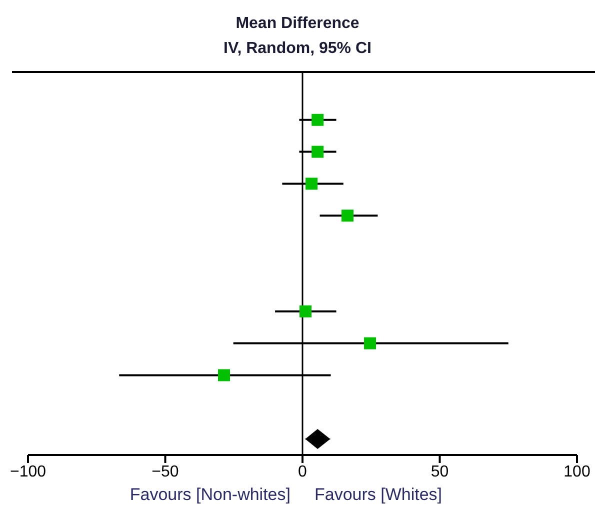 This screenshot has height=513, width=595. Describe the element at coordinates (378, 495) in the screenshot. I see `text: Favours [Whites]` at that location.